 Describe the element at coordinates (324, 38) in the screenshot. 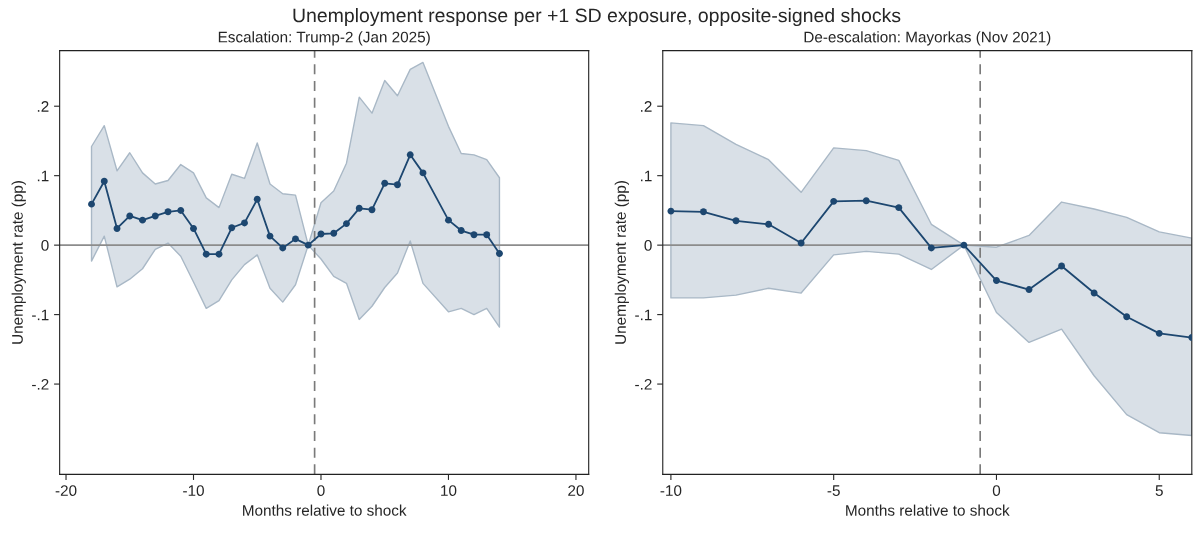

I see `chart-title: Escalation: Trump-2 (Jan 2025)` at that location.